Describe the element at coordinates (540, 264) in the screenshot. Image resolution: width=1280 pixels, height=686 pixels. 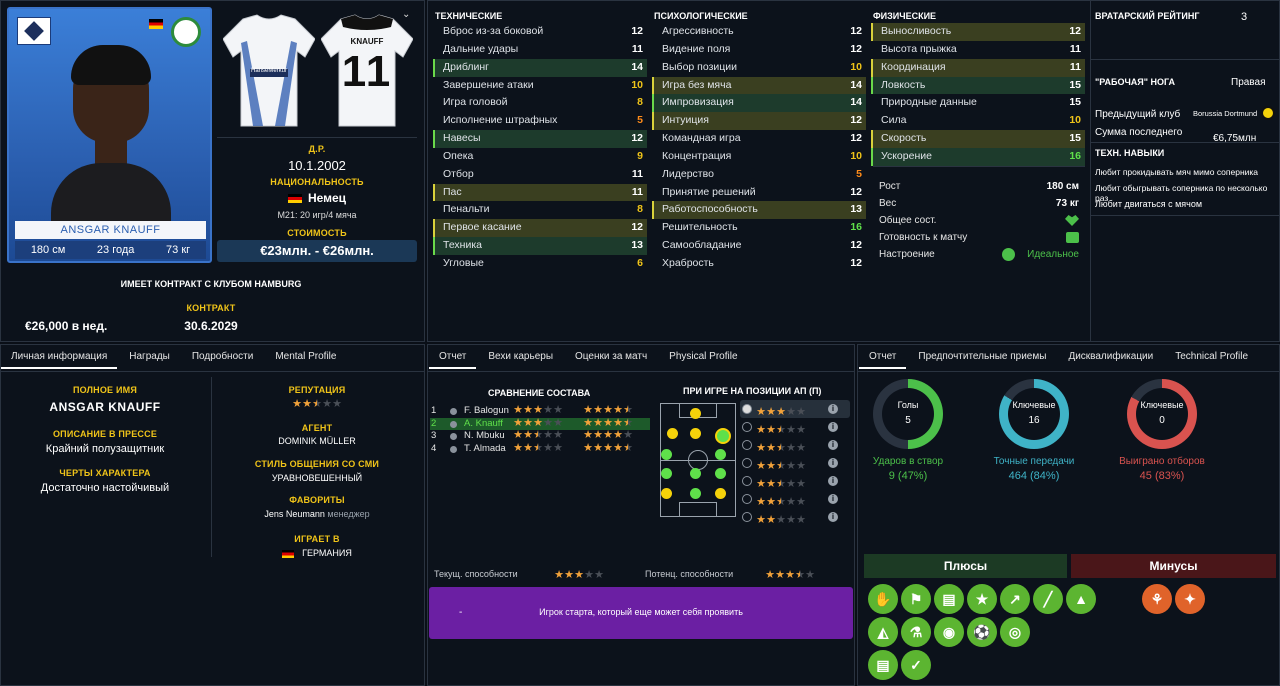
I see `technical-attr-row: Угловые 6` at that location.